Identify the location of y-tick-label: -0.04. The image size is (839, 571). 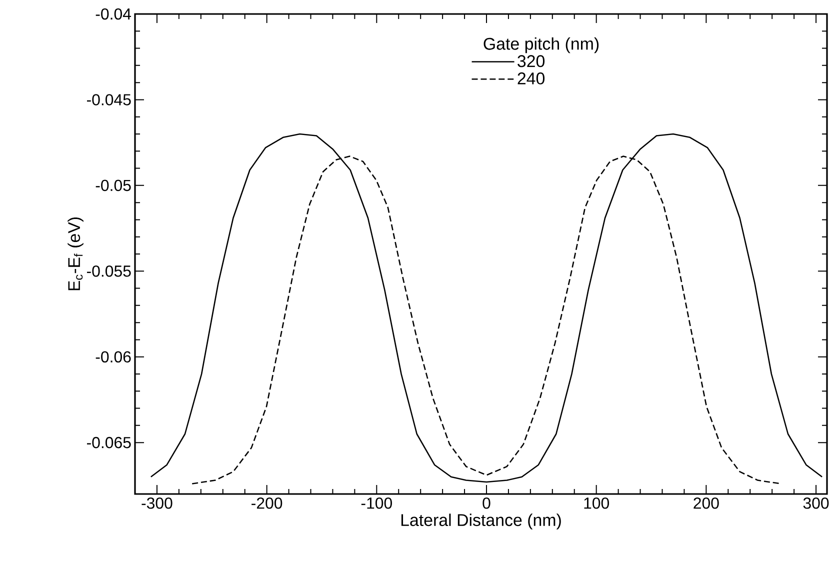
(114, 14).